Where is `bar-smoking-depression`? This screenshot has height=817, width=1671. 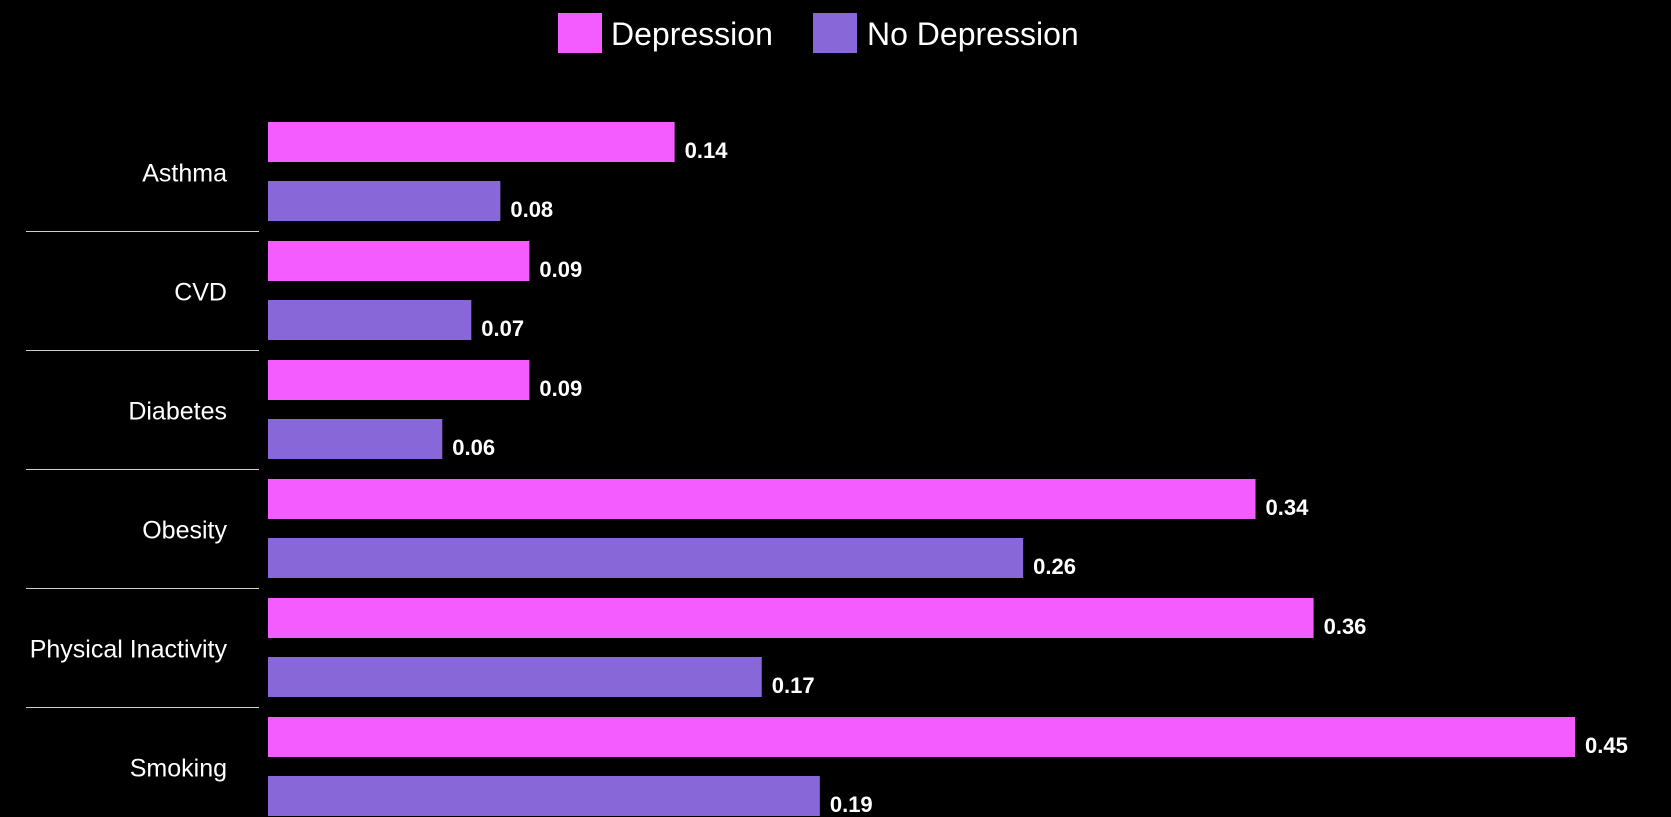 bar-smoking-depression is located at coordinates (921, 737).